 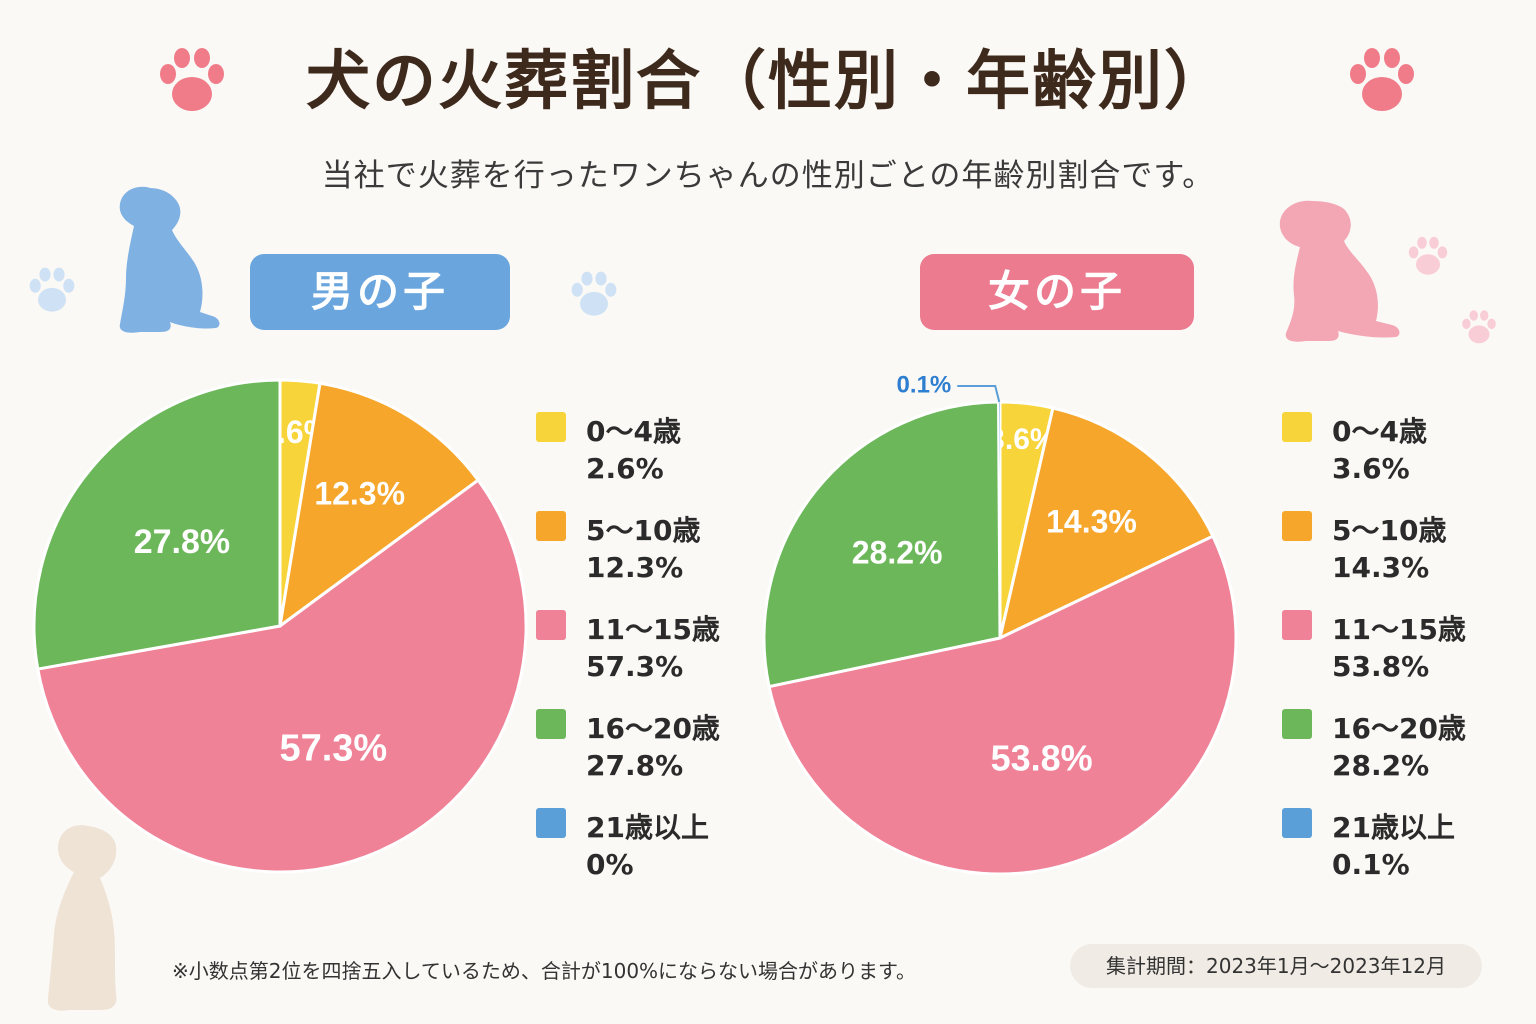 What do you see at coordinates (82, 918) in the screenshot?
I see `beige-dog-silhouette` at bounding box center [82, 918].